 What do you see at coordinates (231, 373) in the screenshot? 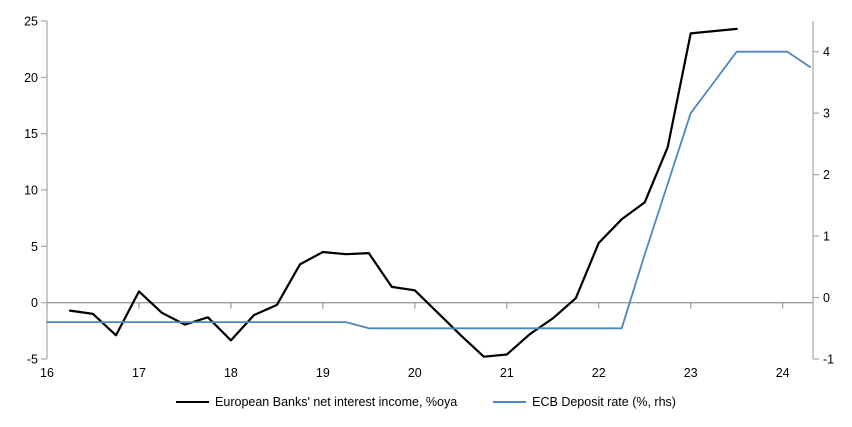
I see `x-axis-tick-label: 18` at bounding box center [231, 373].